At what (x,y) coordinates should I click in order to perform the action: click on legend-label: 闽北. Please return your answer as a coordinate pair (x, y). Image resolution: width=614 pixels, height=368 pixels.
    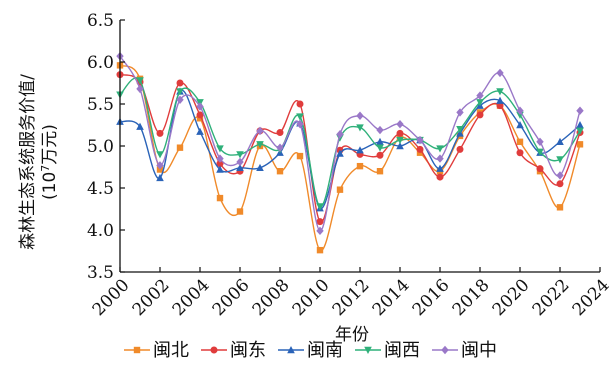
    Looking at the image, I should click on (171, 350).